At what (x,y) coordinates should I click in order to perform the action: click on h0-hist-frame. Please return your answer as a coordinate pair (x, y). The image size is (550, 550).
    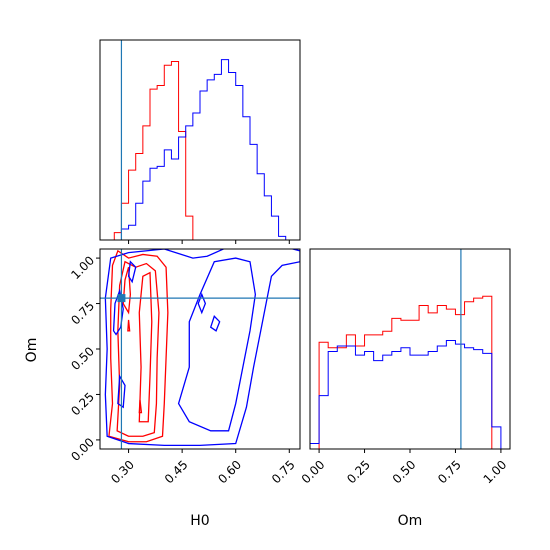
    Looking at the image, I should click on (200, 140).